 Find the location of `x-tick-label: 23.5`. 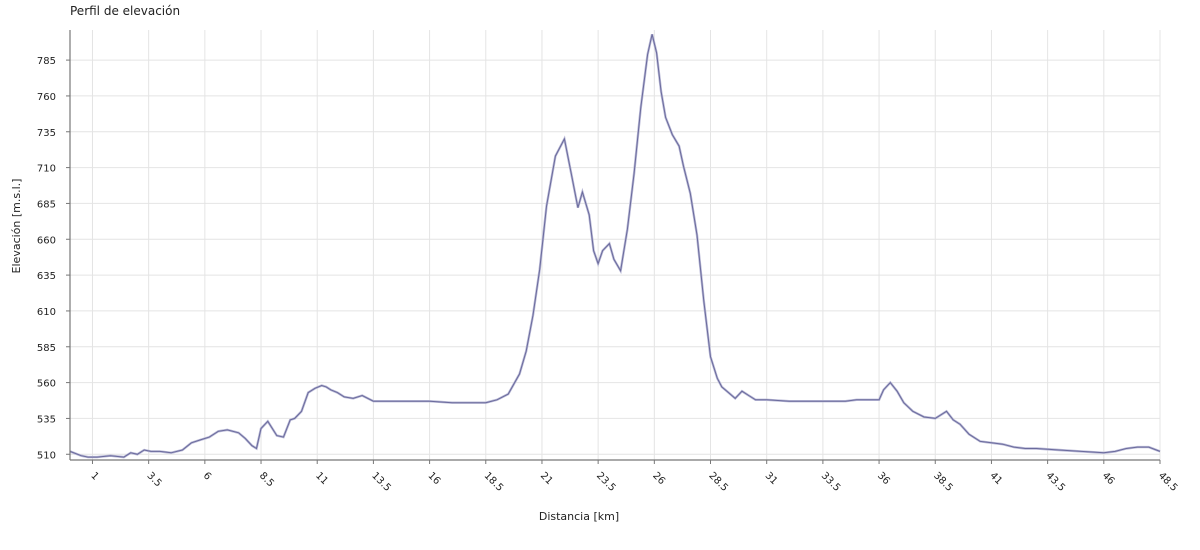

x-tick-label: 23.5 is located at coordinates (606, 482).